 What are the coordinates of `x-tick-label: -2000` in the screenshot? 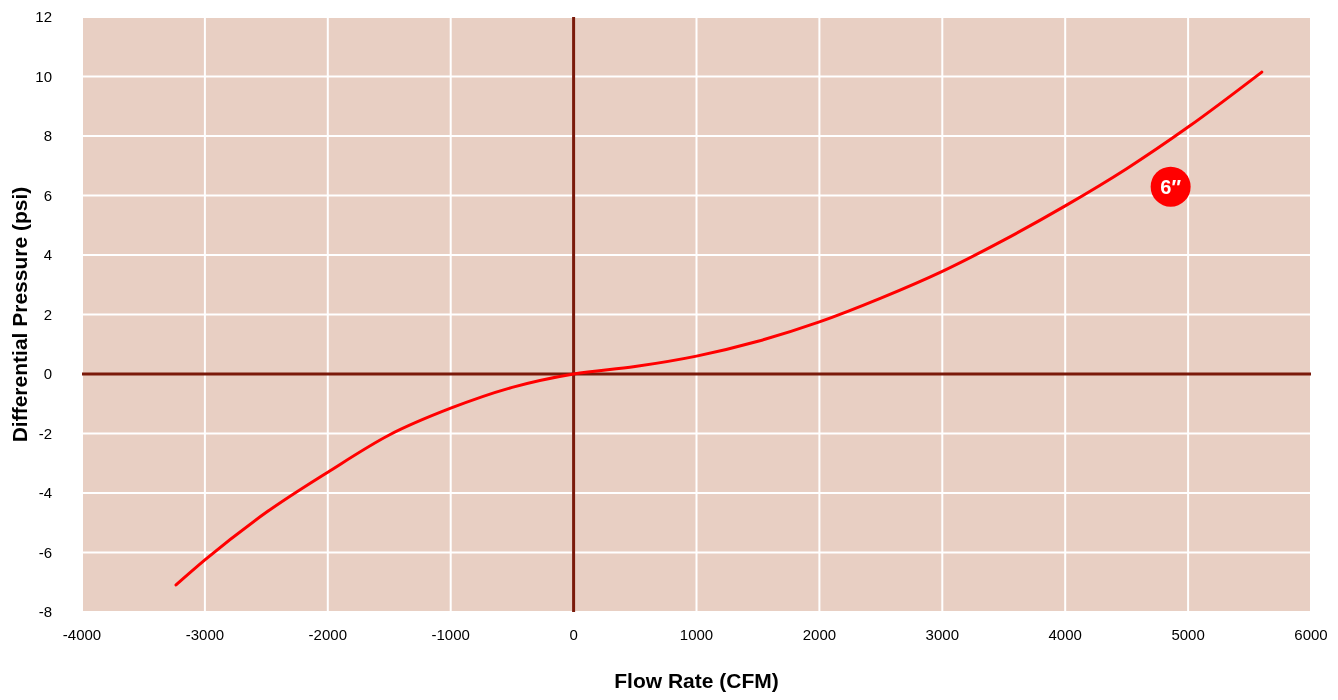 It's located at (327, 634).